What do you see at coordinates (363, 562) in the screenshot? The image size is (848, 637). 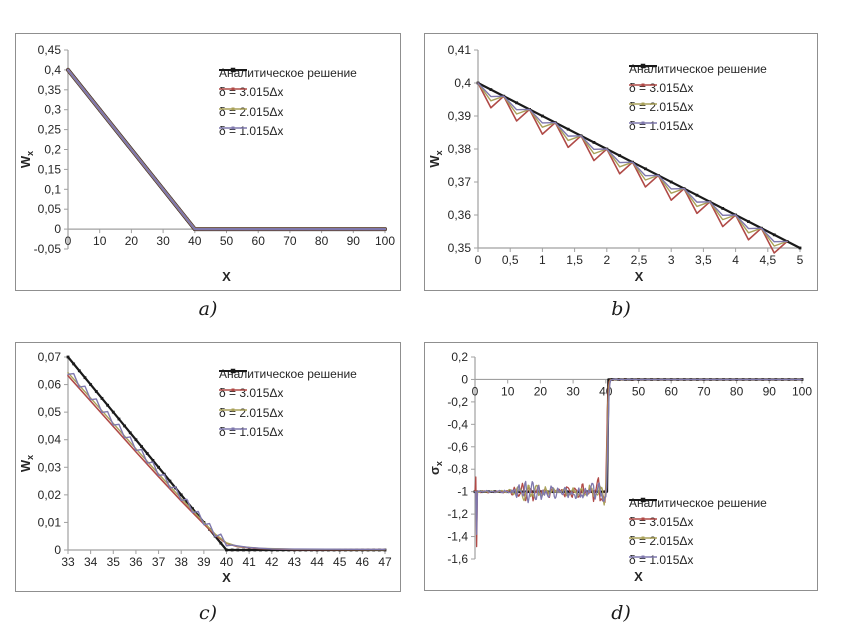 I see `svg-text: 46` at bounding box center [363, 562].